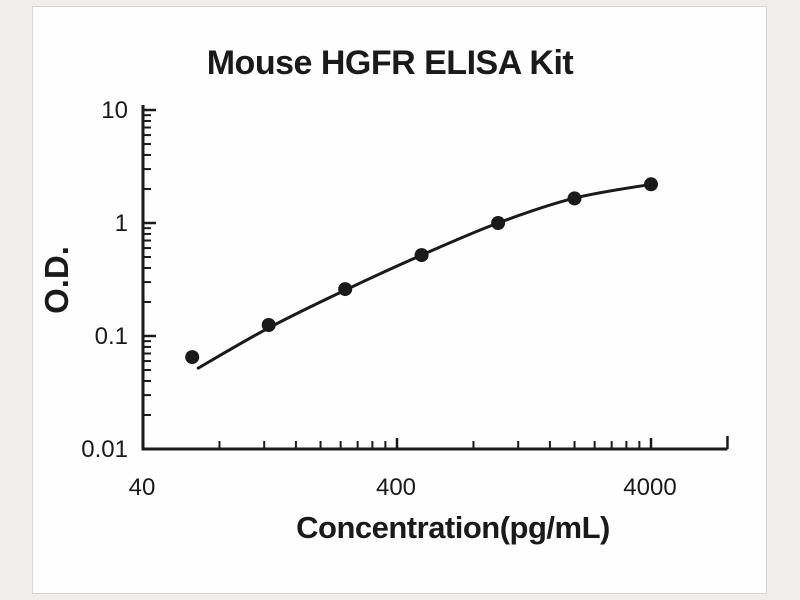 The image size is (800, 600). I want to click on y-tick-label: 0.1, so click(111, 336).